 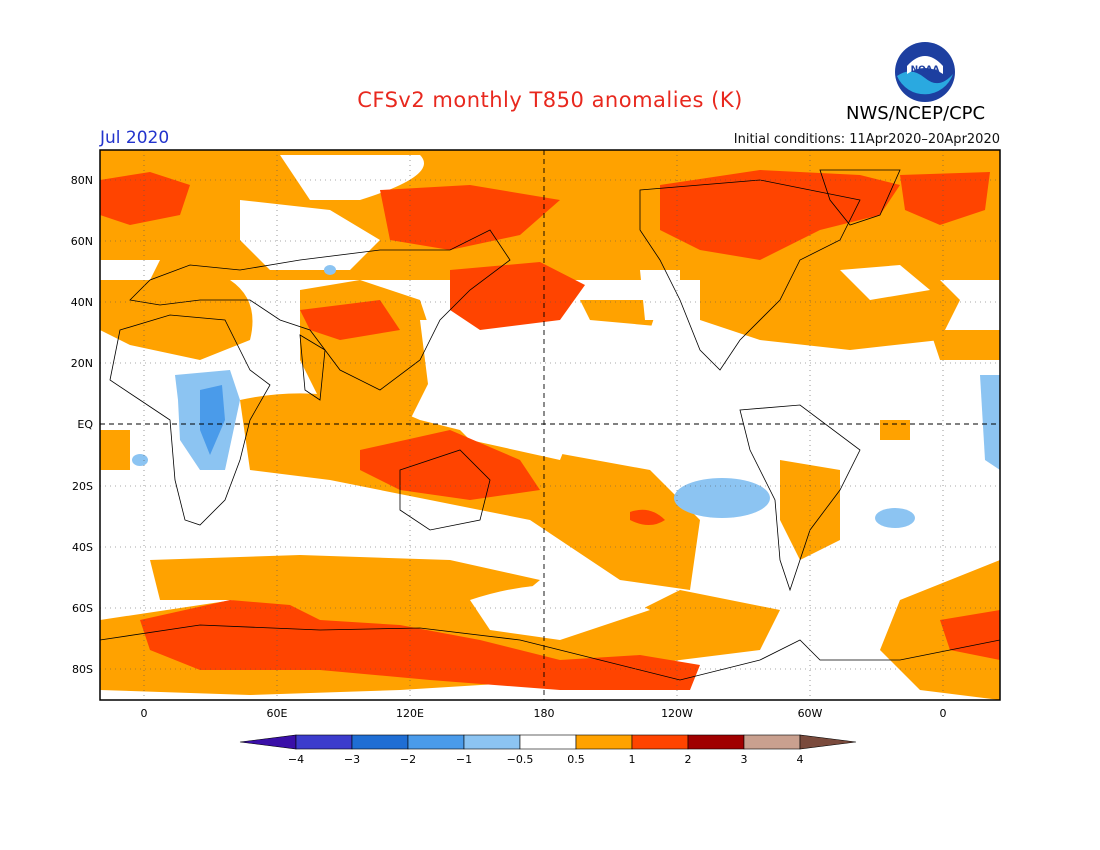 I want to click on lon-tick-label: 120W, so click(x=677, y=713).